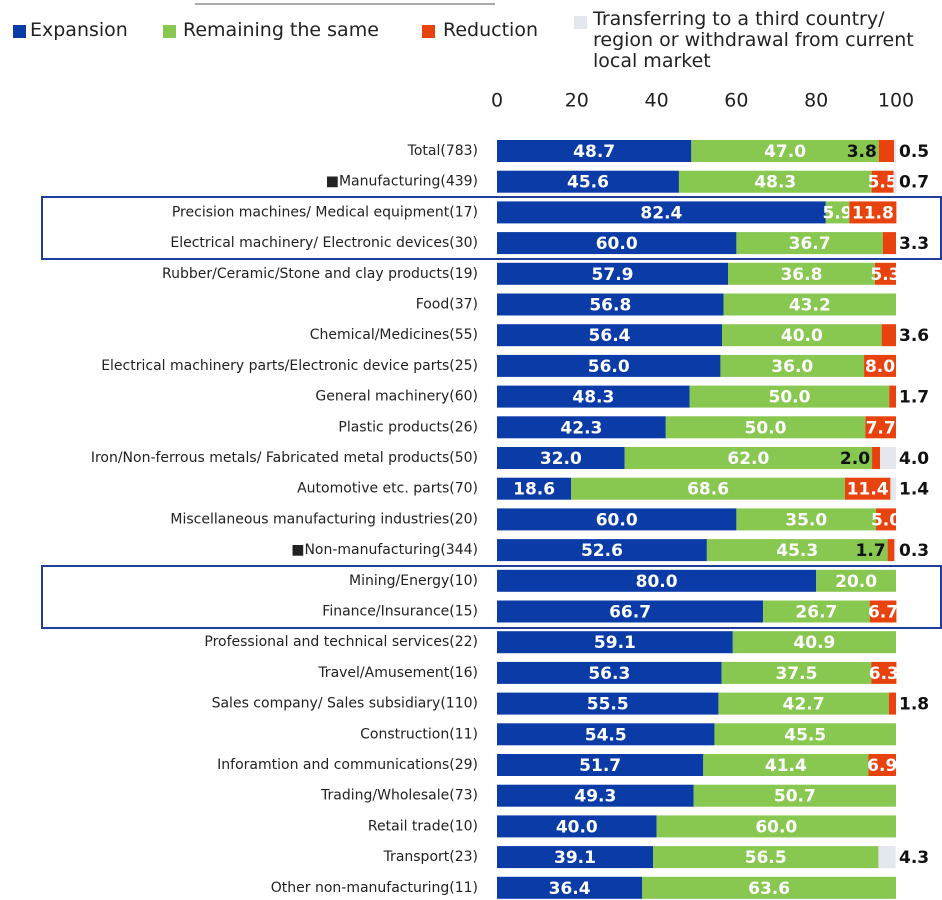  I want to click on value-label: 40.9, so click(814, 643).